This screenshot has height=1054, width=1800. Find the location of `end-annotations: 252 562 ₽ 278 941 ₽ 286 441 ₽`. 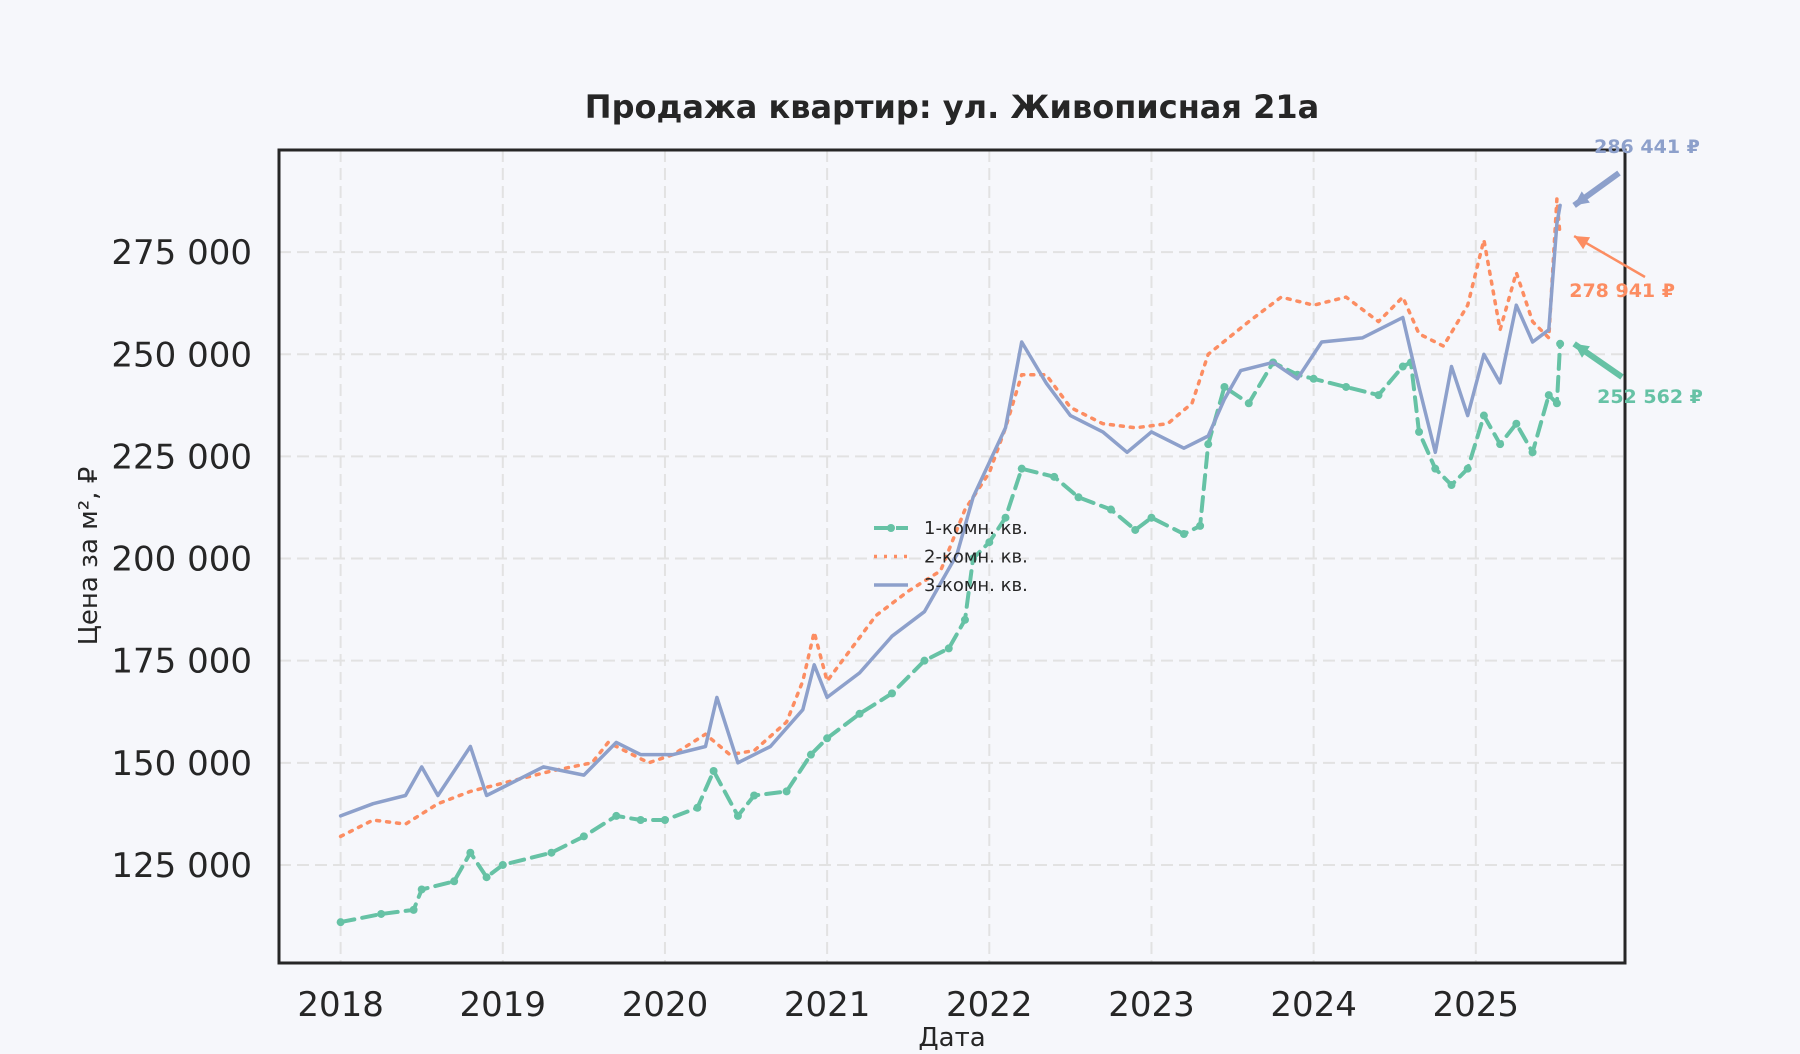

end-annotations: 252 562 ₽ 278 941 ₽ 286 441 ₽ is located at coordinates (1636, 272).